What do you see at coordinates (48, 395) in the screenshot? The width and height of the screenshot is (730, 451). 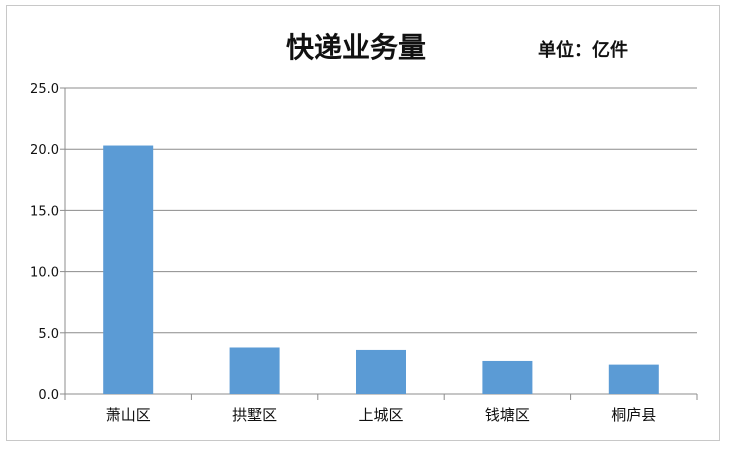 I see `y-tick-label: 0.0` at bounding box center [48, 395].